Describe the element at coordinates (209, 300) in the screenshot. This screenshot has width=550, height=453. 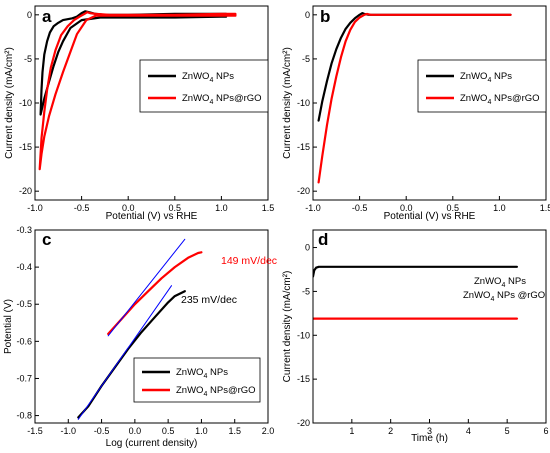
I see `annotation-label: 235 mV/dec` at that location.